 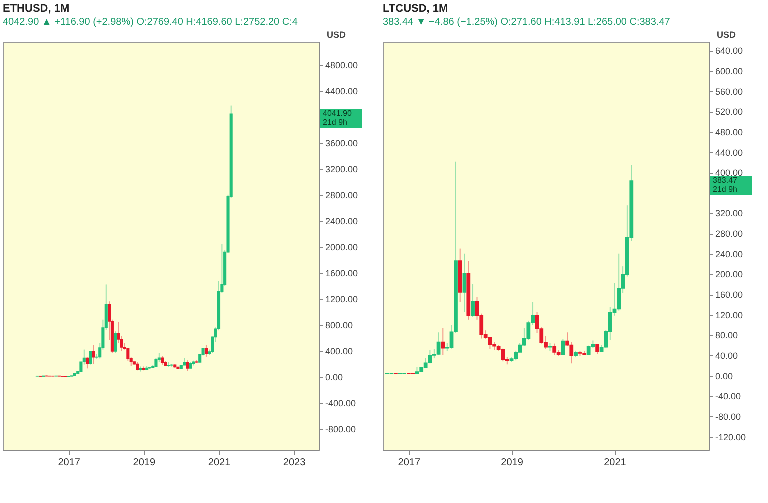 I want to click on y-tick-label: 640.00, so click(x=730, y=51).